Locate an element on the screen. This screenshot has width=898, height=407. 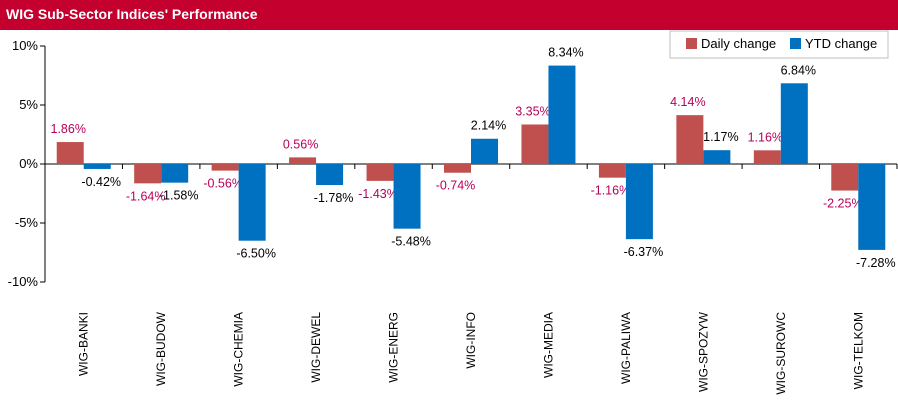
y-tick-label: 10% is located at coordinates (25, 45).